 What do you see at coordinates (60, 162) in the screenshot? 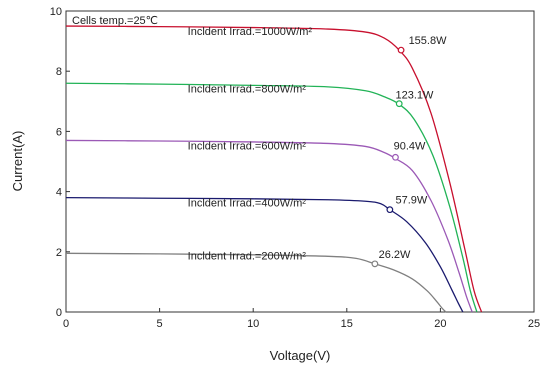
I see `y-axis-ticks: 0 2 4 6 8 10` at bounding box center [60, 162].